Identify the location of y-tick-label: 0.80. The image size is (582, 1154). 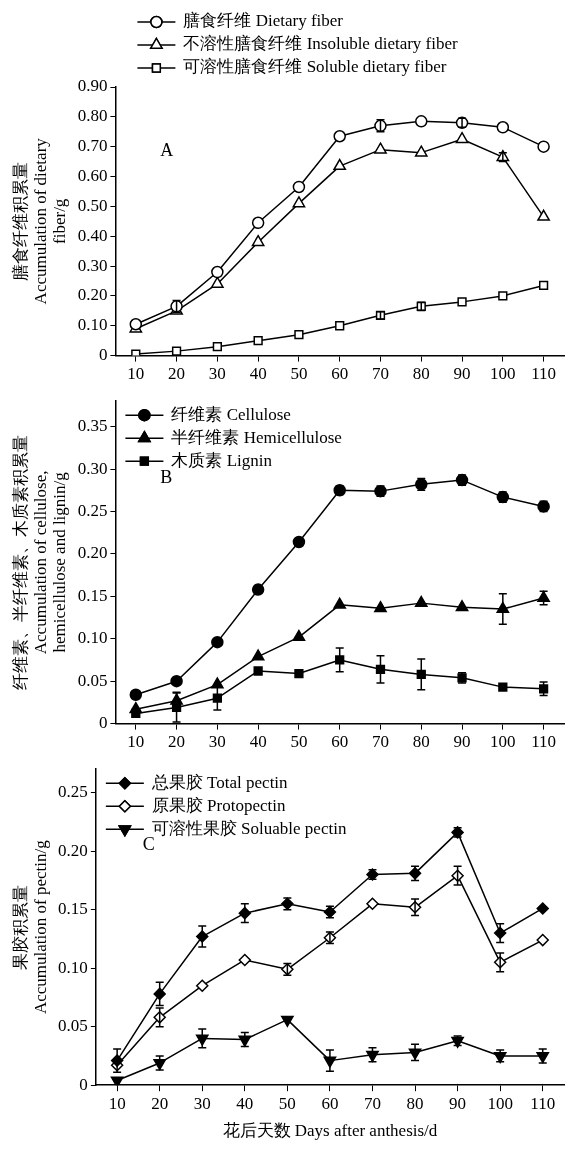
(92, 116).